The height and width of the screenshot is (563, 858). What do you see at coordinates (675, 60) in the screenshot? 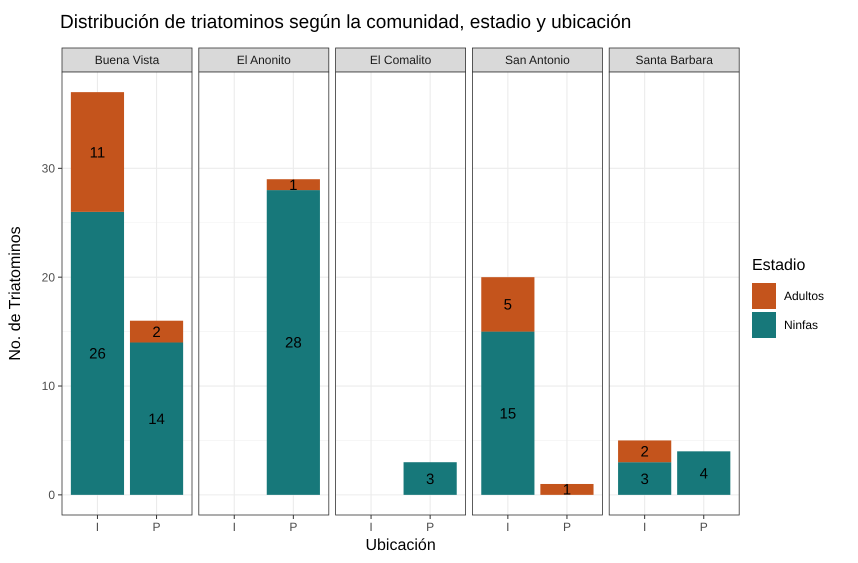
I see `chart-subtitle: Santa Barbara` at bounding box center [675, 60].